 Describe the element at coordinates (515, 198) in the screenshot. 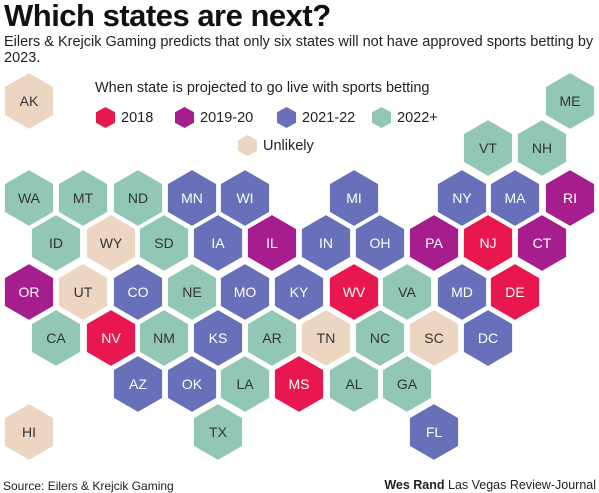

I see `state-hex-ma: MA` at that location.